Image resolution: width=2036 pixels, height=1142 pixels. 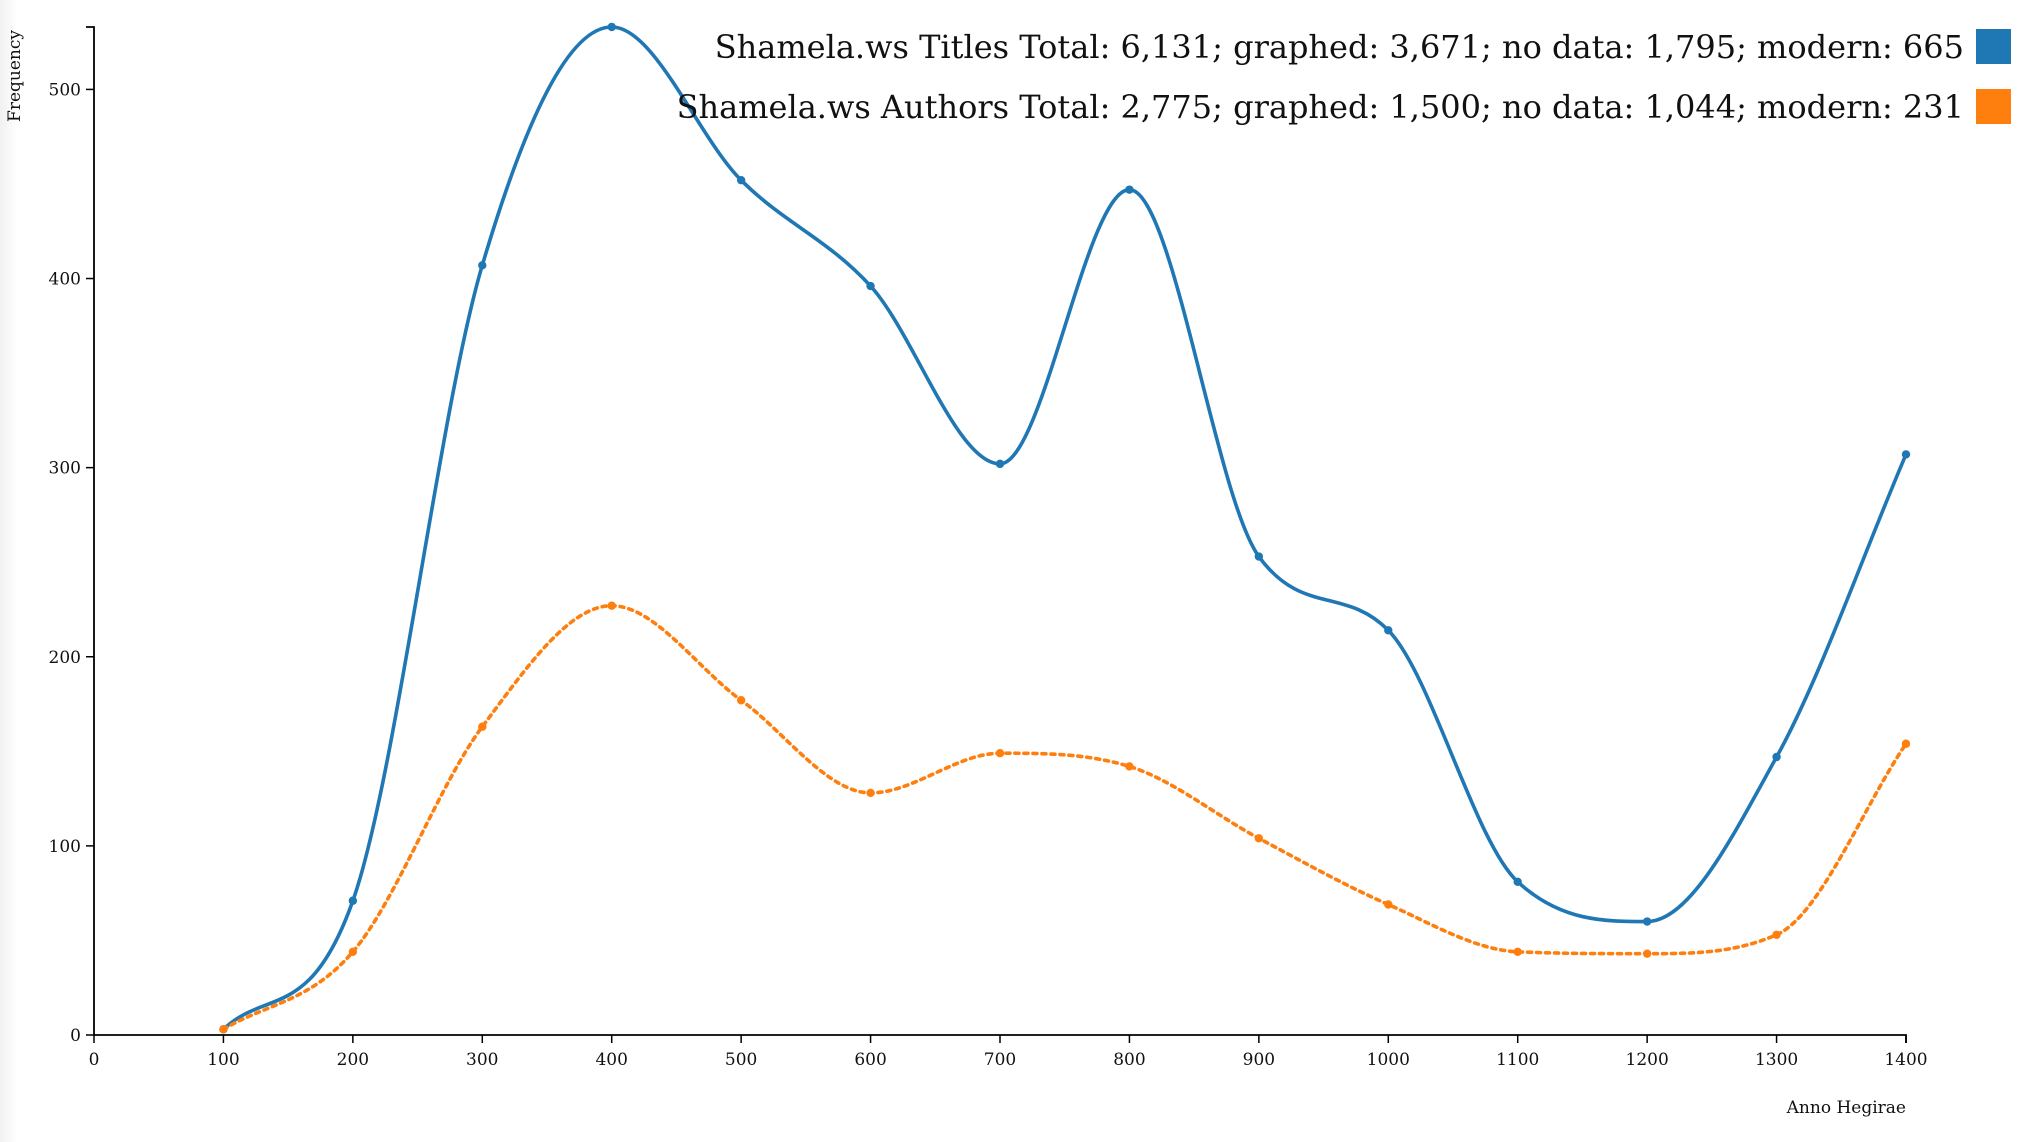 What do you see at coordinates (611, 1060) in the screenshot?
I see `x-tick-label: 400` at bounding box center [611, 1060].